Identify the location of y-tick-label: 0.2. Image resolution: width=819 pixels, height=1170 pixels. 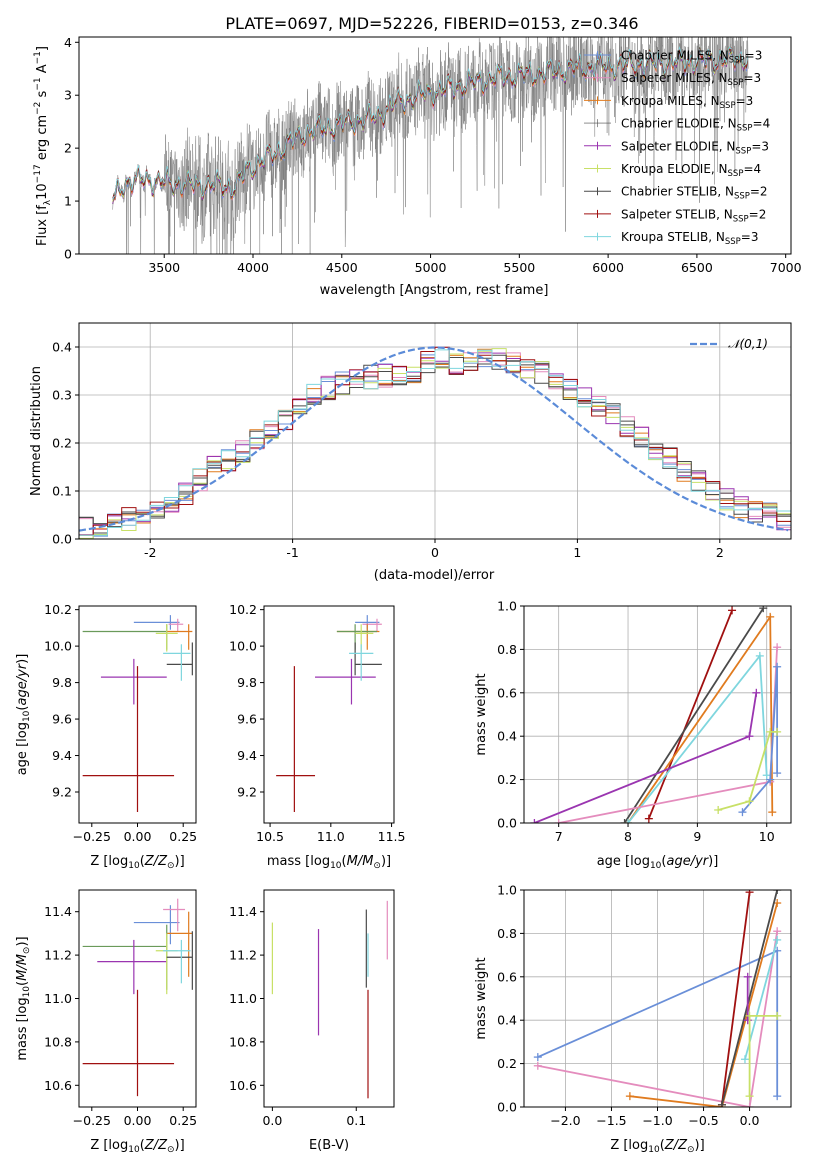
(62, 443).